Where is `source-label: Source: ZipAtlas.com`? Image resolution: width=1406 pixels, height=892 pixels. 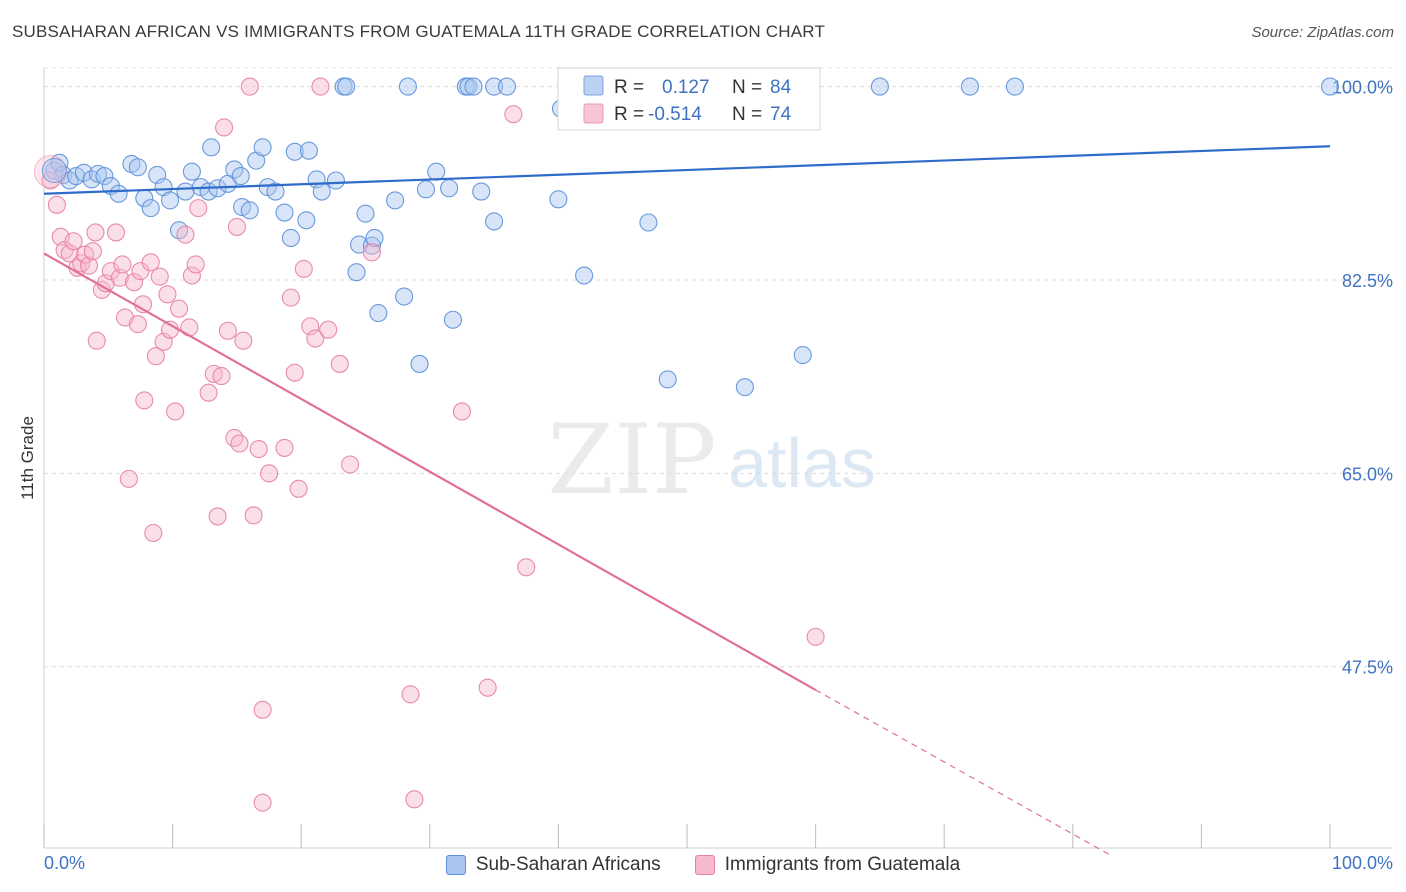 source-label: Source: ZipAtlas.com is located at coordinates (1322, 32).